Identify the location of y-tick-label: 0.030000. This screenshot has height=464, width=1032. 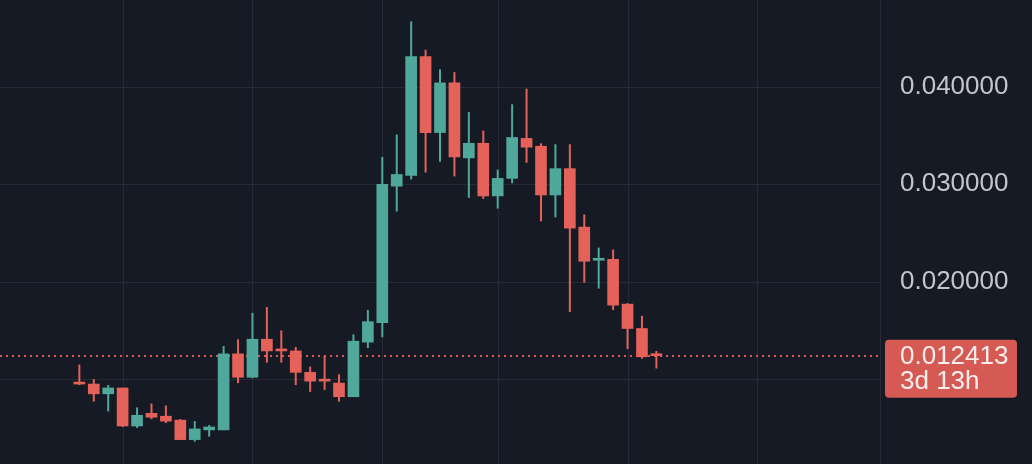
(954, 182).